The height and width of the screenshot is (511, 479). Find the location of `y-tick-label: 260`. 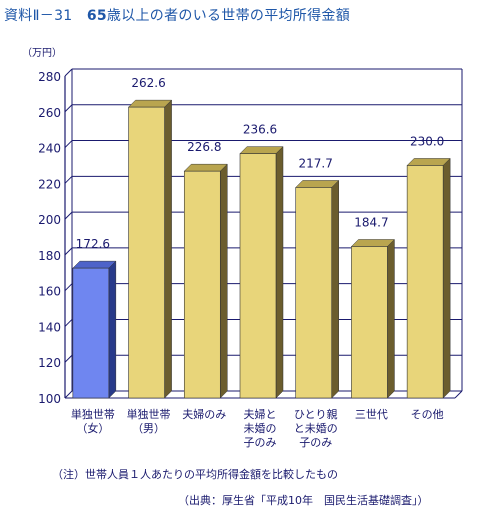

y-tick-label: 260 is located at coordinates (49, 113).